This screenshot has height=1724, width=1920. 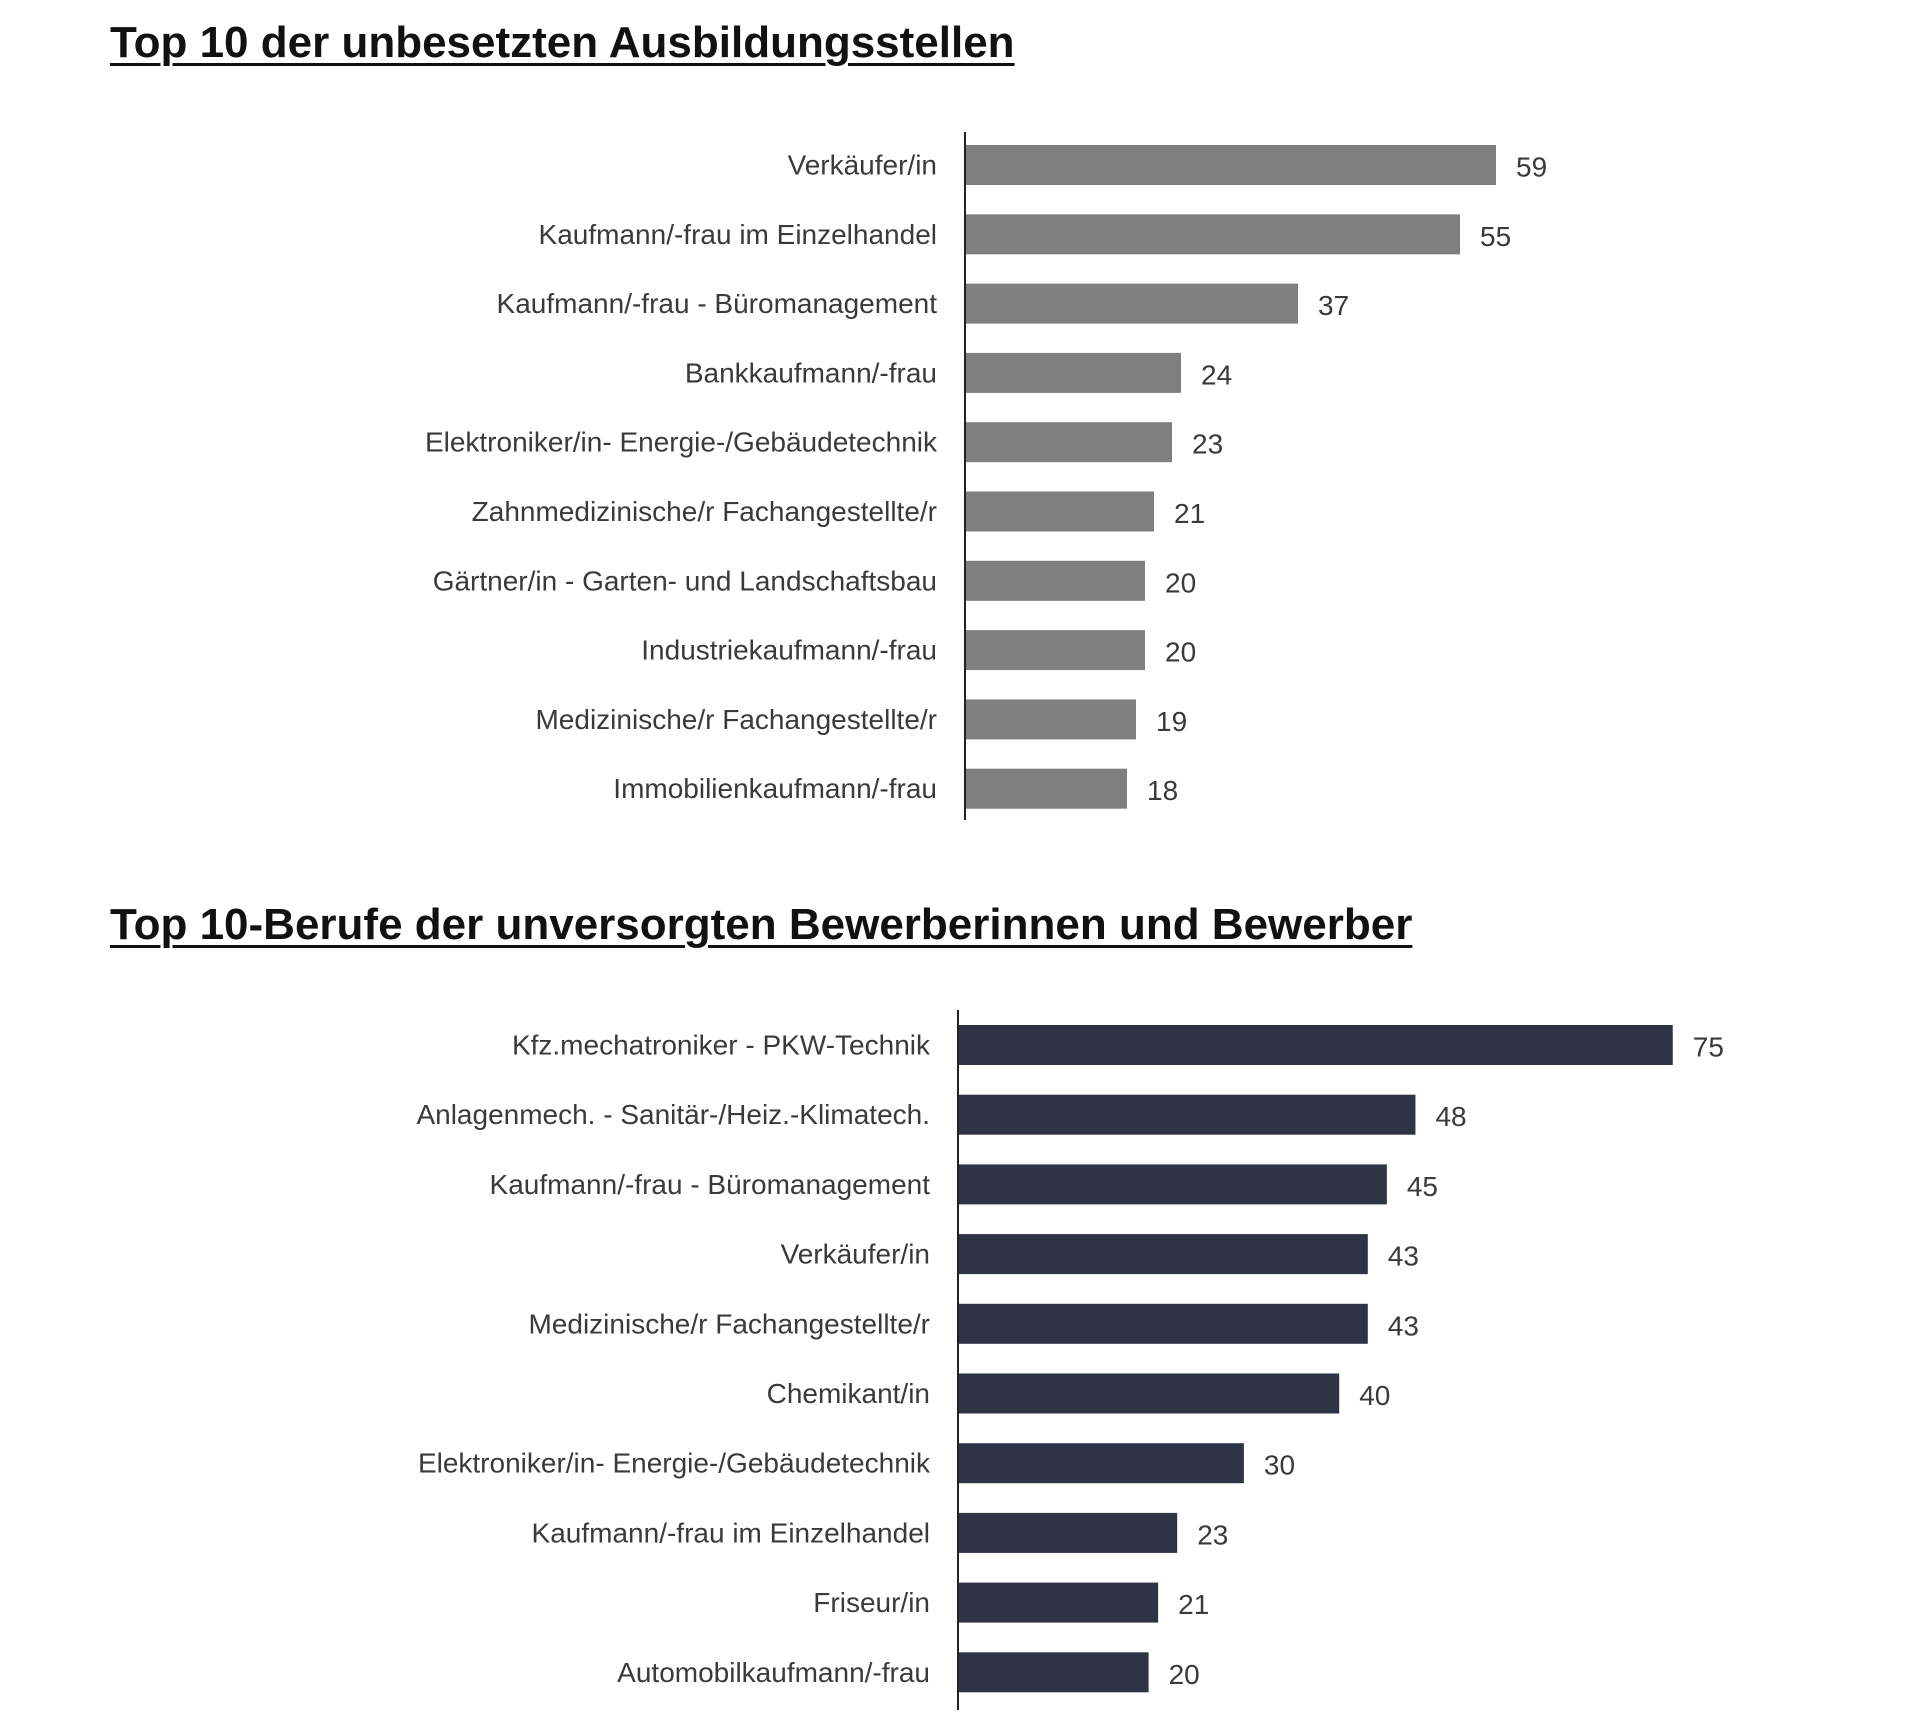 What do you see at coordinates (1055, 650) in the screenshot?
I see `bar-industriekaufmann-frau` at bounding box center [1055, 650].